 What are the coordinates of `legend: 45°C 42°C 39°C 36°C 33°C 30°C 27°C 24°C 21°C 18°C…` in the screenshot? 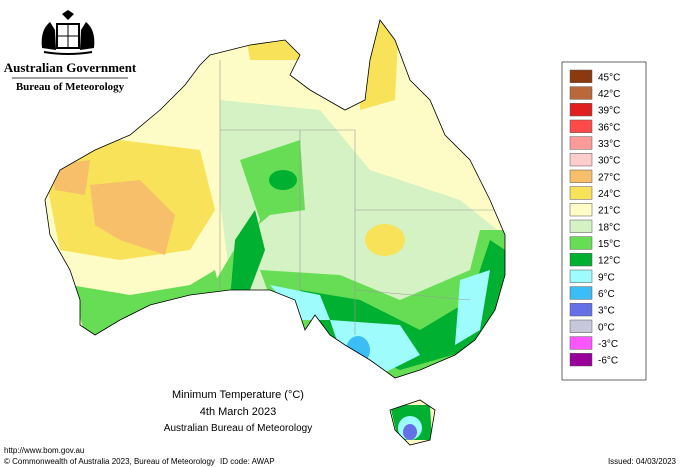 It's located at (594, 218).